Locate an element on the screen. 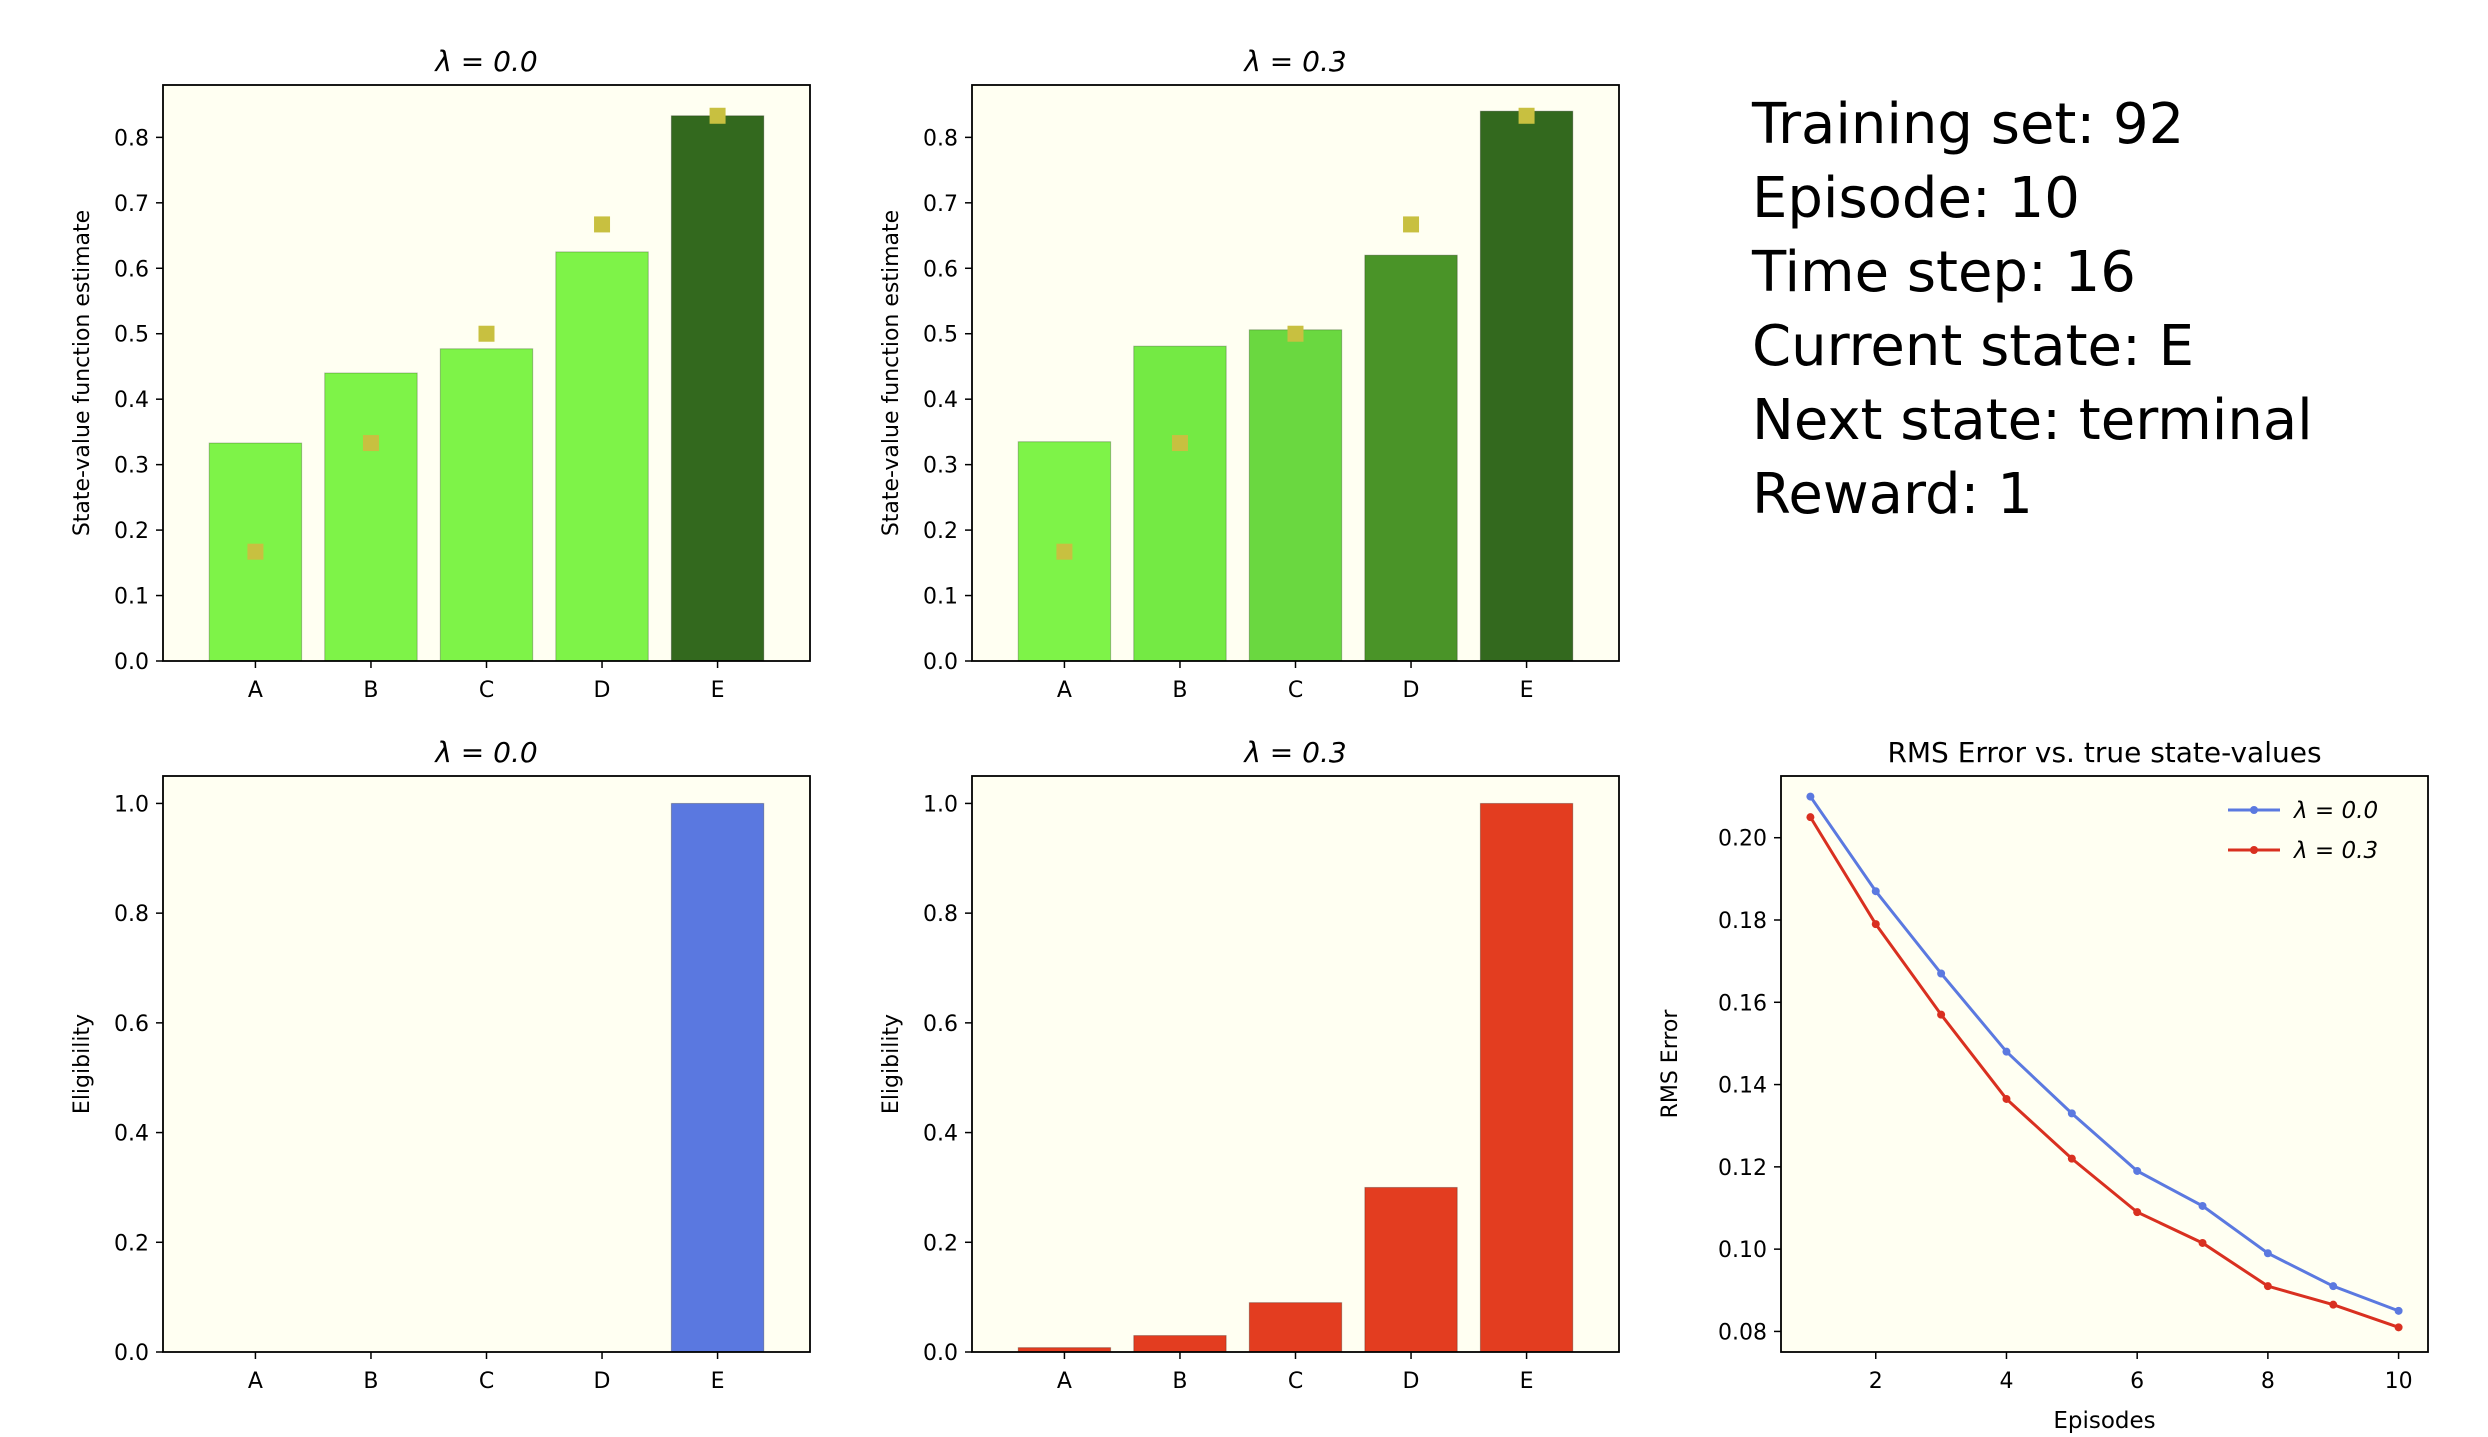 The image size is (2488, 1437). chart2-xtick-label: A is located at coordinates (1064, 690).